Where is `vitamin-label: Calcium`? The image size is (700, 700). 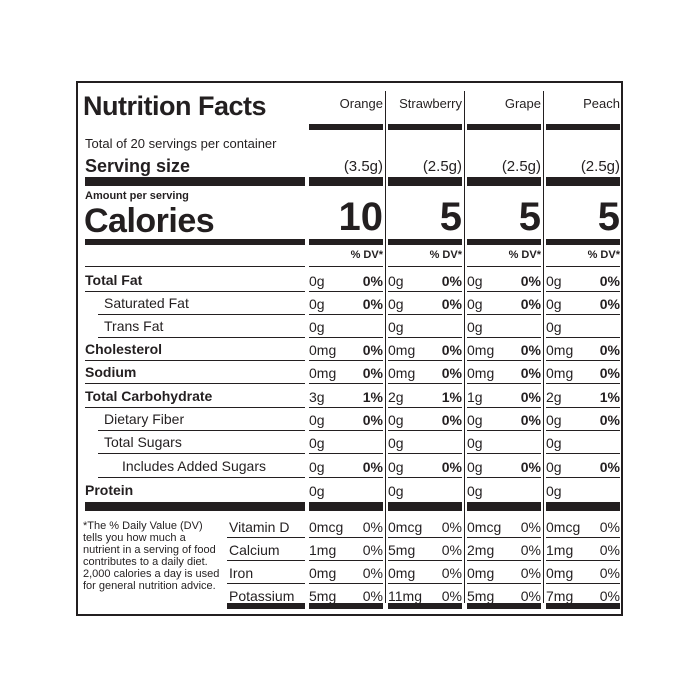 vitamin-label: Calcium is located at coordinates (254, 550).